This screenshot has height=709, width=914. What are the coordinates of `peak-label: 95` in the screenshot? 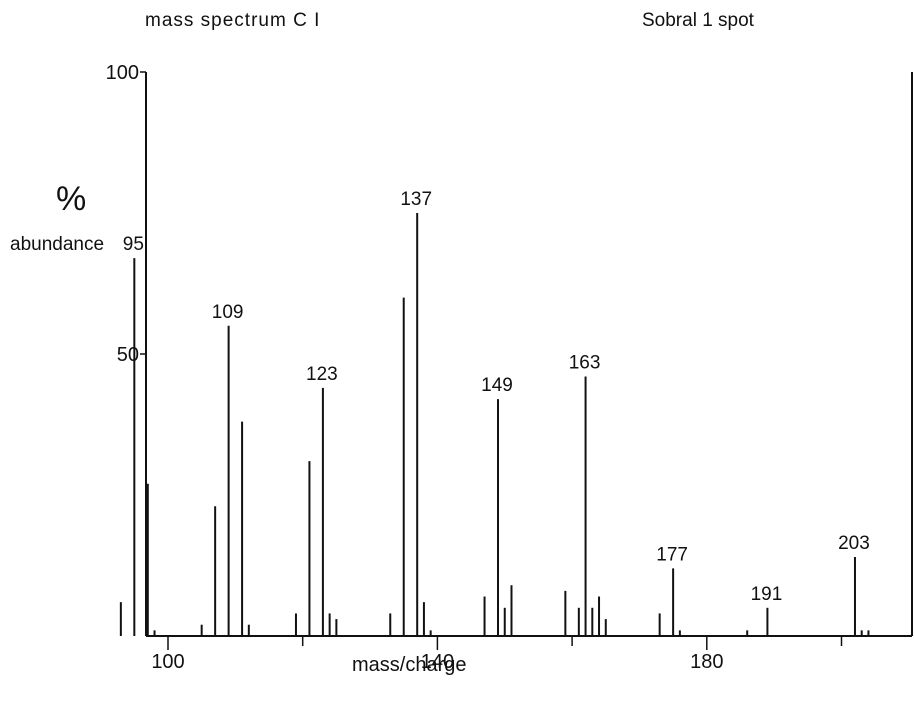 It's located at (133, 244).